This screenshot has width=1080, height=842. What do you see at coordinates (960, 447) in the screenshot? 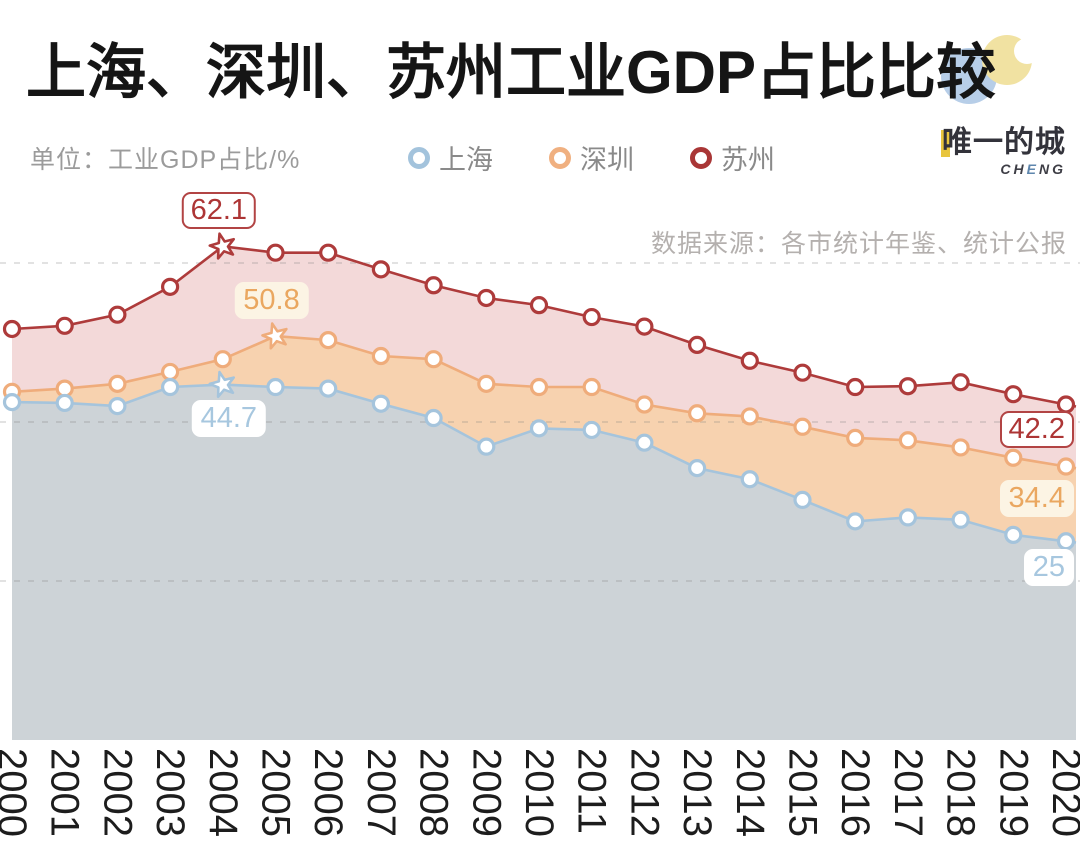
I see `point-shenzhen-2018` at bounding box center [960, 447].